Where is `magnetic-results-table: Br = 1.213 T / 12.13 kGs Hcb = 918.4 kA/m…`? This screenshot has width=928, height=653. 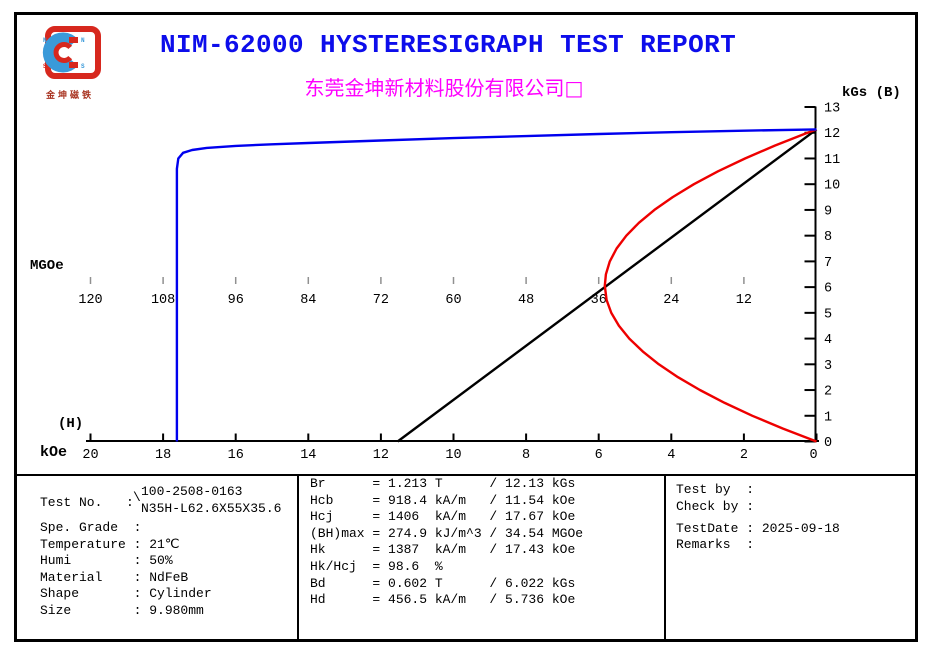
magnetic-results-table: Br = 1.213 T / 12.13 kGs Hcb = 918.4 kA/m… is located at coordinates (446, 542).